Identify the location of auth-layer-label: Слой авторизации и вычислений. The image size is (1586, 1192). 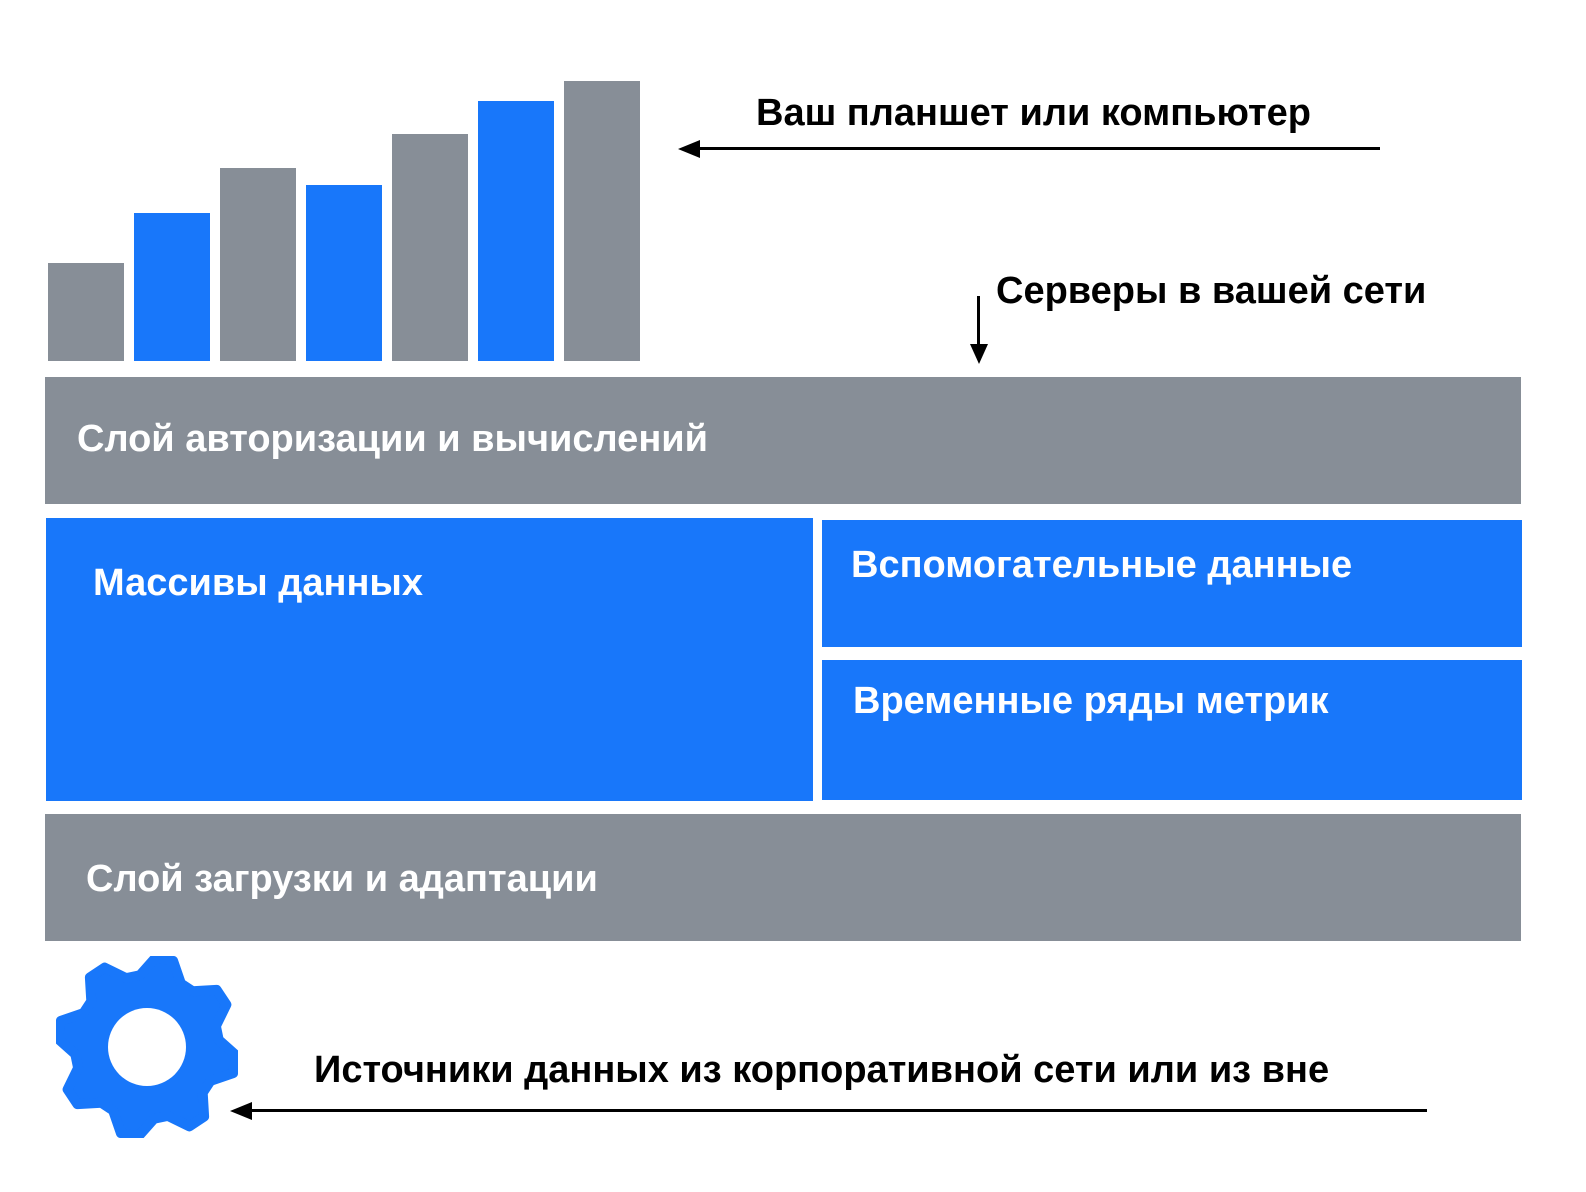
(392, 439).